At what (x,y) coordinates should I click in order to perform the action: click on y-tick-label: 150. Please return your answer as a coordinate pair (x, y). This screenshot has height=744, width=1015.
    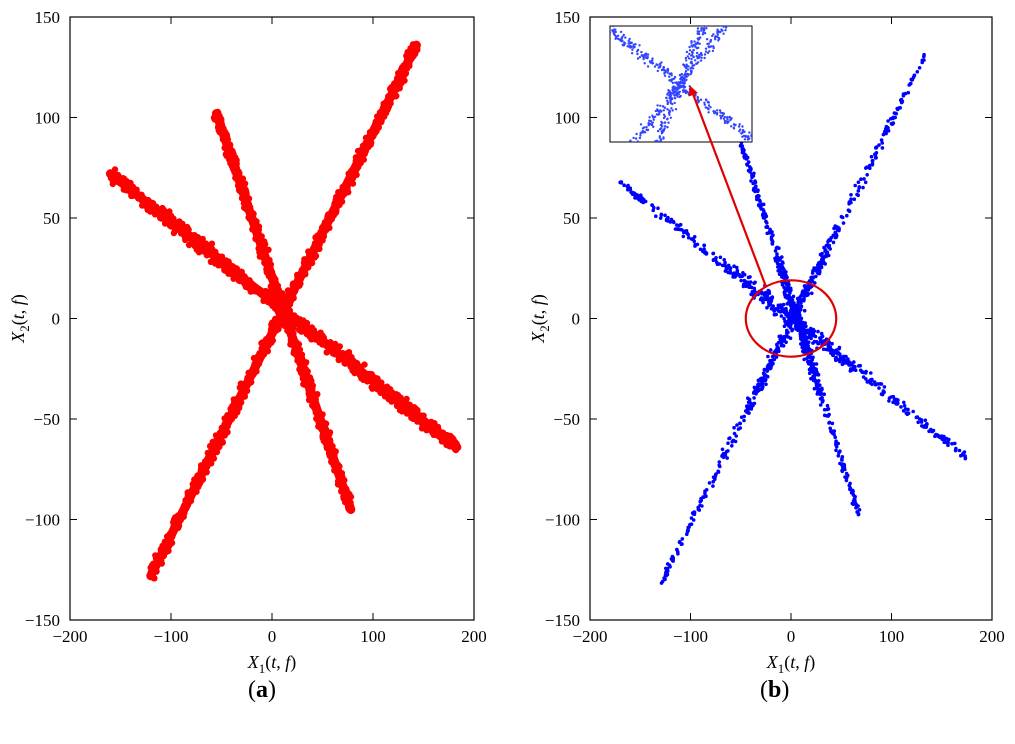
    Looking at the image, I should click on (568, 17).